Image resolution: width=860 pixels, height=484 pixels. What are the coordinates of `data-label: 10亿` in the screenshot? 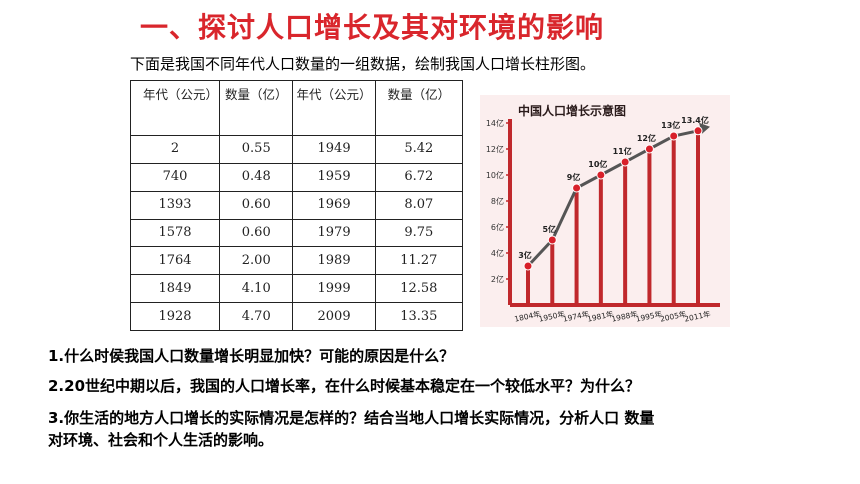 It's located at (597, 164).